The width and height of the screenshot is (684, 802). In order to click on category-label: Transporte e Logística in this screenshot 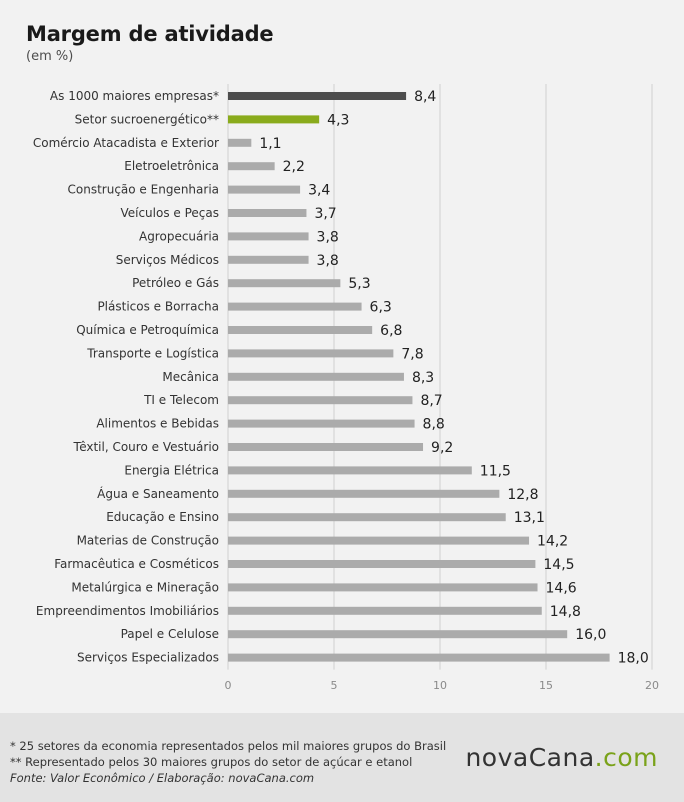, I will do `click(152, 353)`.